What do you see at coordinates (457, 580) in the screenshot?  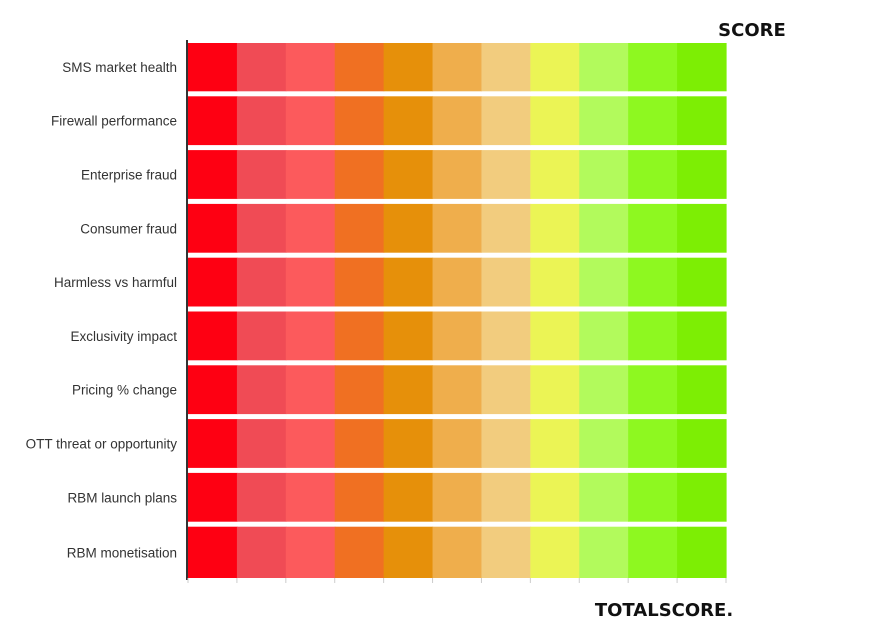 I see `x-axis-ticks` at bounding box center [457, 580].